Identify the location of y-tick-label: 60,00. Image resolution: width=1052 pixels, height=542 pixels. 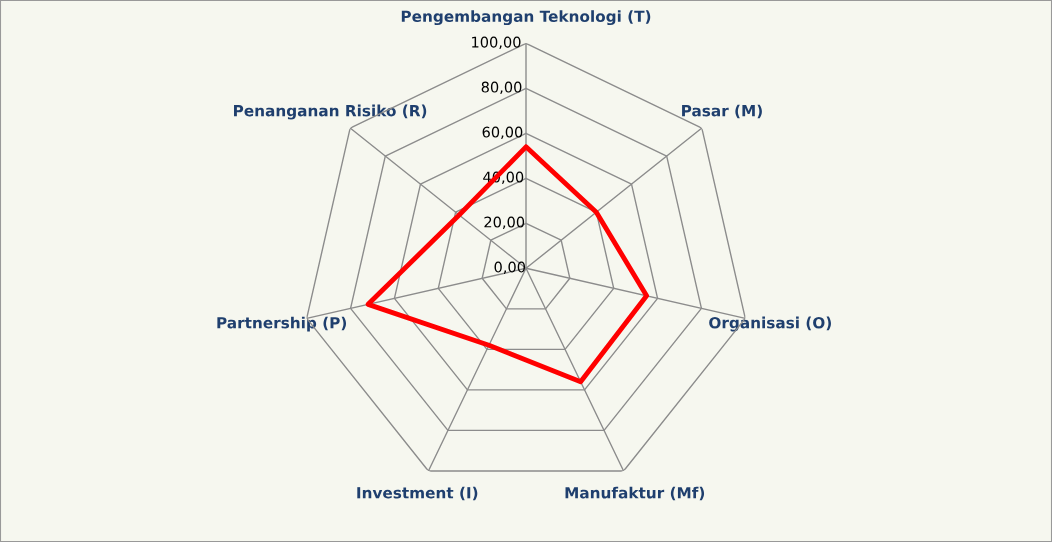
(502, 133).